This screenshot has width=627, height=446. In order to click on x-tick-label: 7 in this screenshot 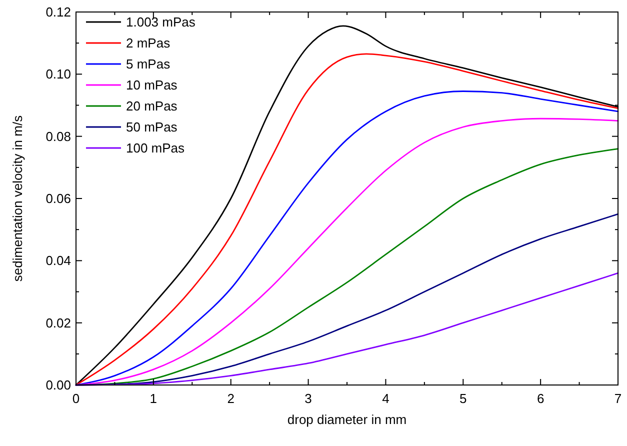, I will do `click(618, 398)`.